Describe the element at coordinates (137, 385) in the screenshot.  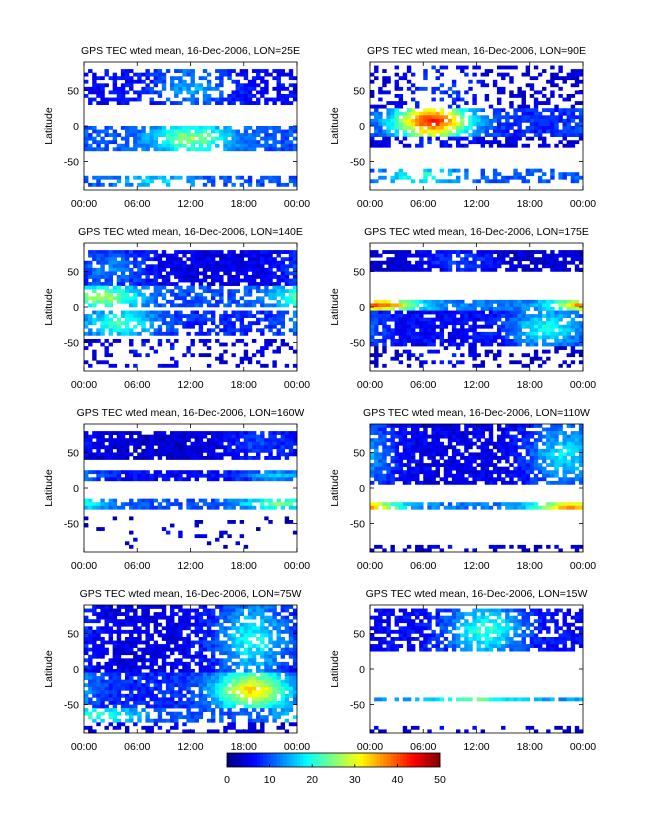
I see `x-tick-label: 06:00` at that location.